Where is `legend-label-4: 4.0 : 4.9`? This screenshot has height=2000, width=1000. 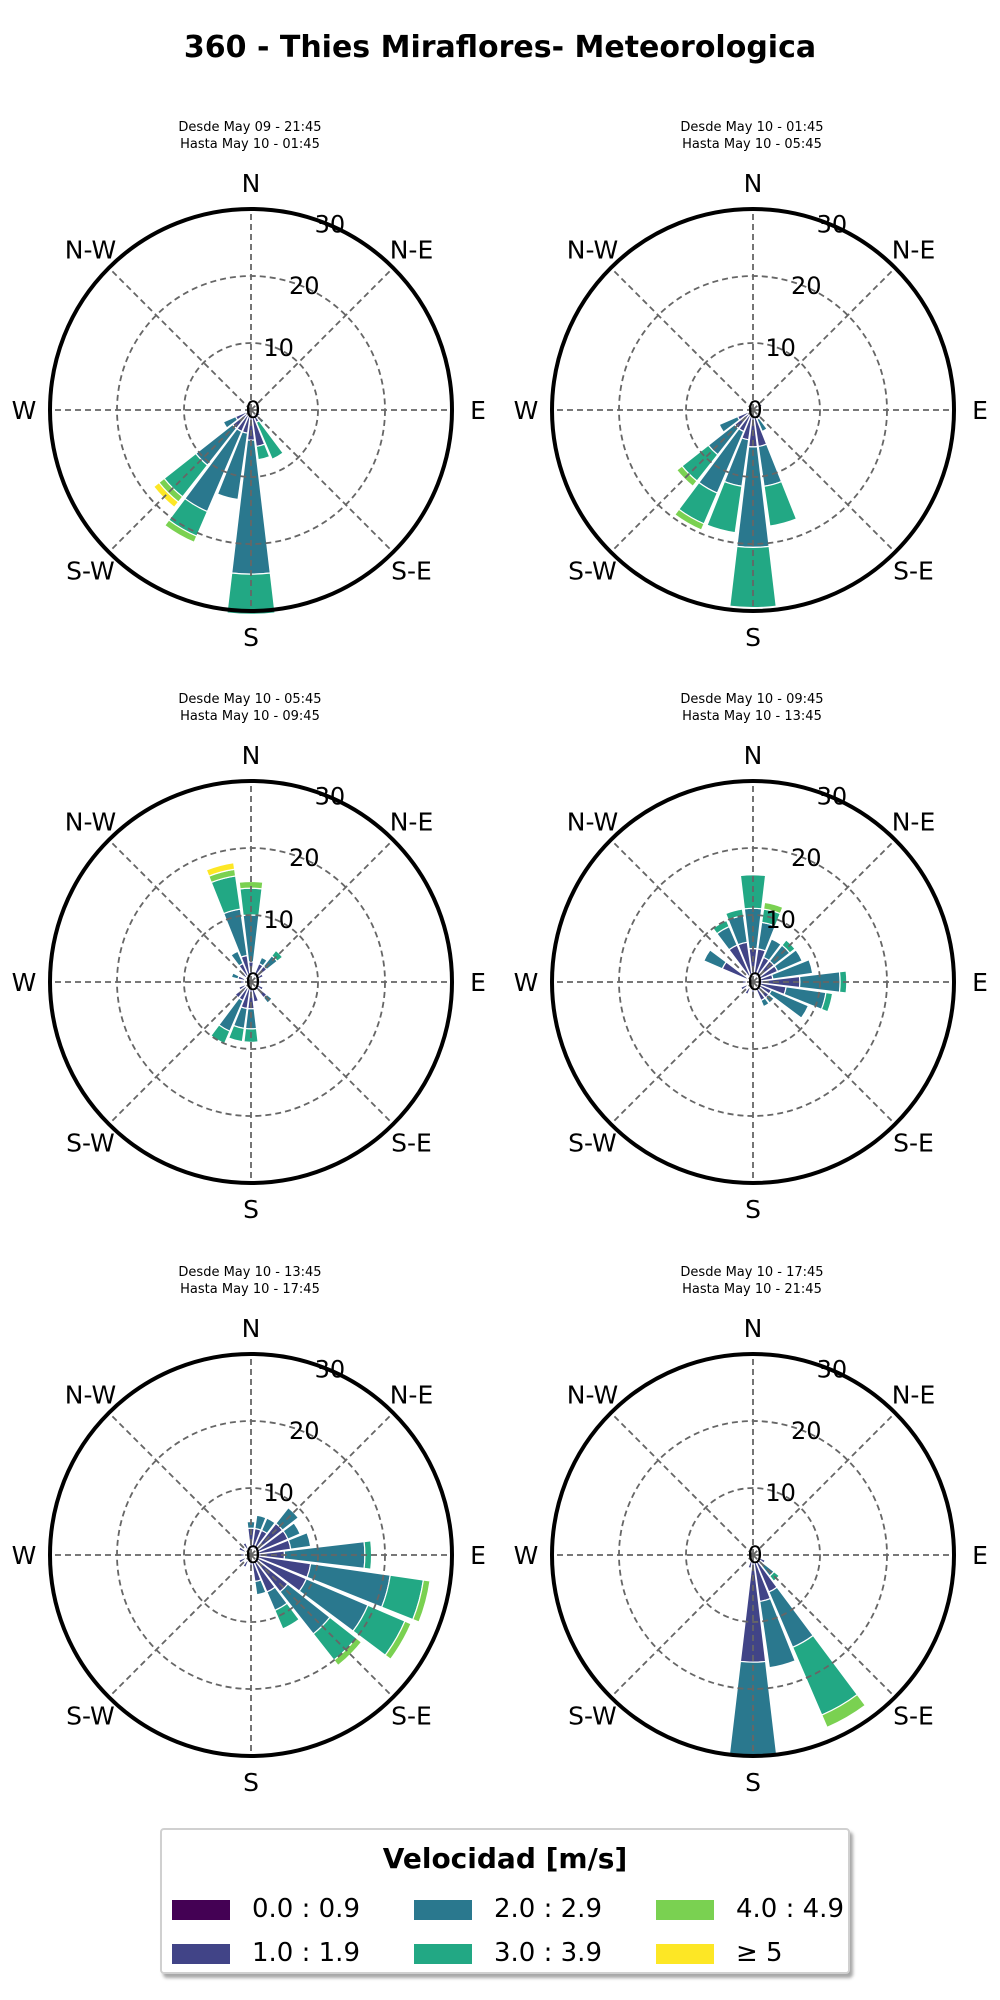
legend-label-4: 4.0 : 4.9 is located at coordinates (790, 1909).